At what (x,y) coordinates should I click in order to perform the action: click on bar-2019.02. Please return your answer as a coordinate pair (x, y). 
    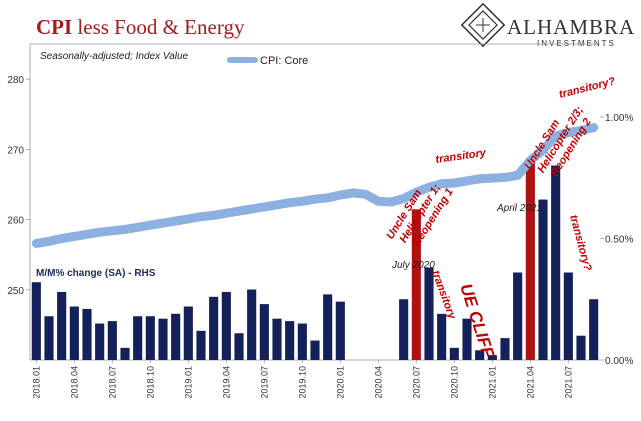
    Looking at the image, I should click on (201, 345).